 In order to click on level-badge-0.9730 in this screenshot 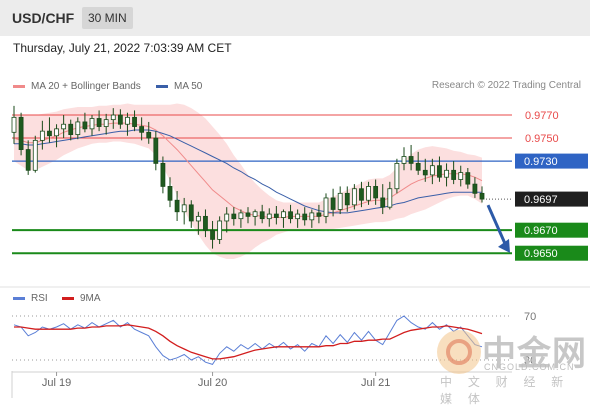, I will do `click(551, 161)`.